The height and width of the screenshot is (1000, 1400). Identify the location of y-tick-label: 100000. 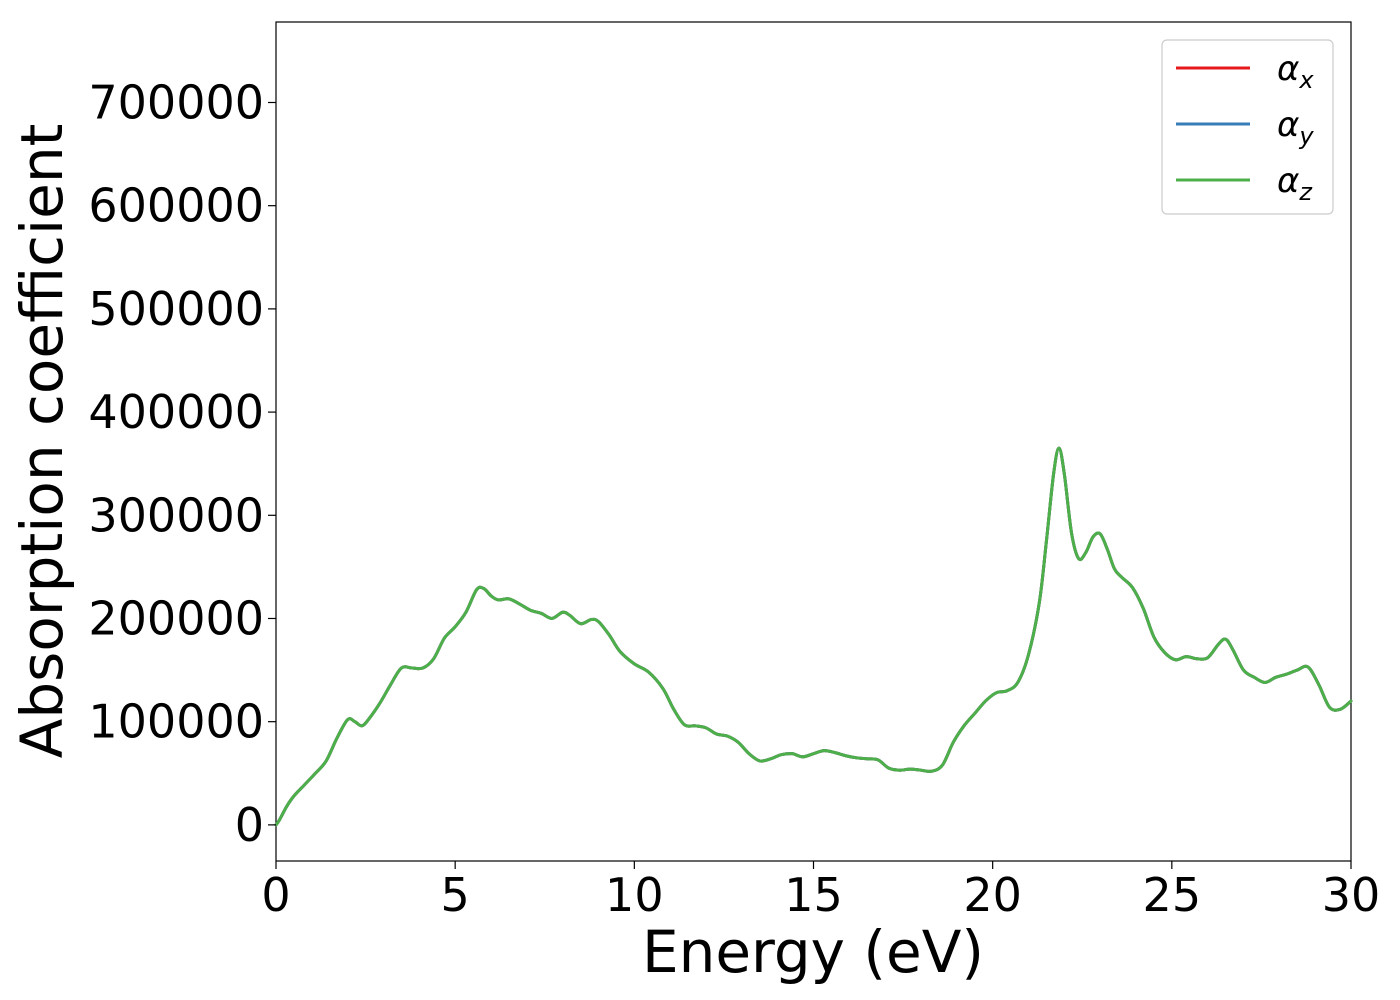
(176, 722).